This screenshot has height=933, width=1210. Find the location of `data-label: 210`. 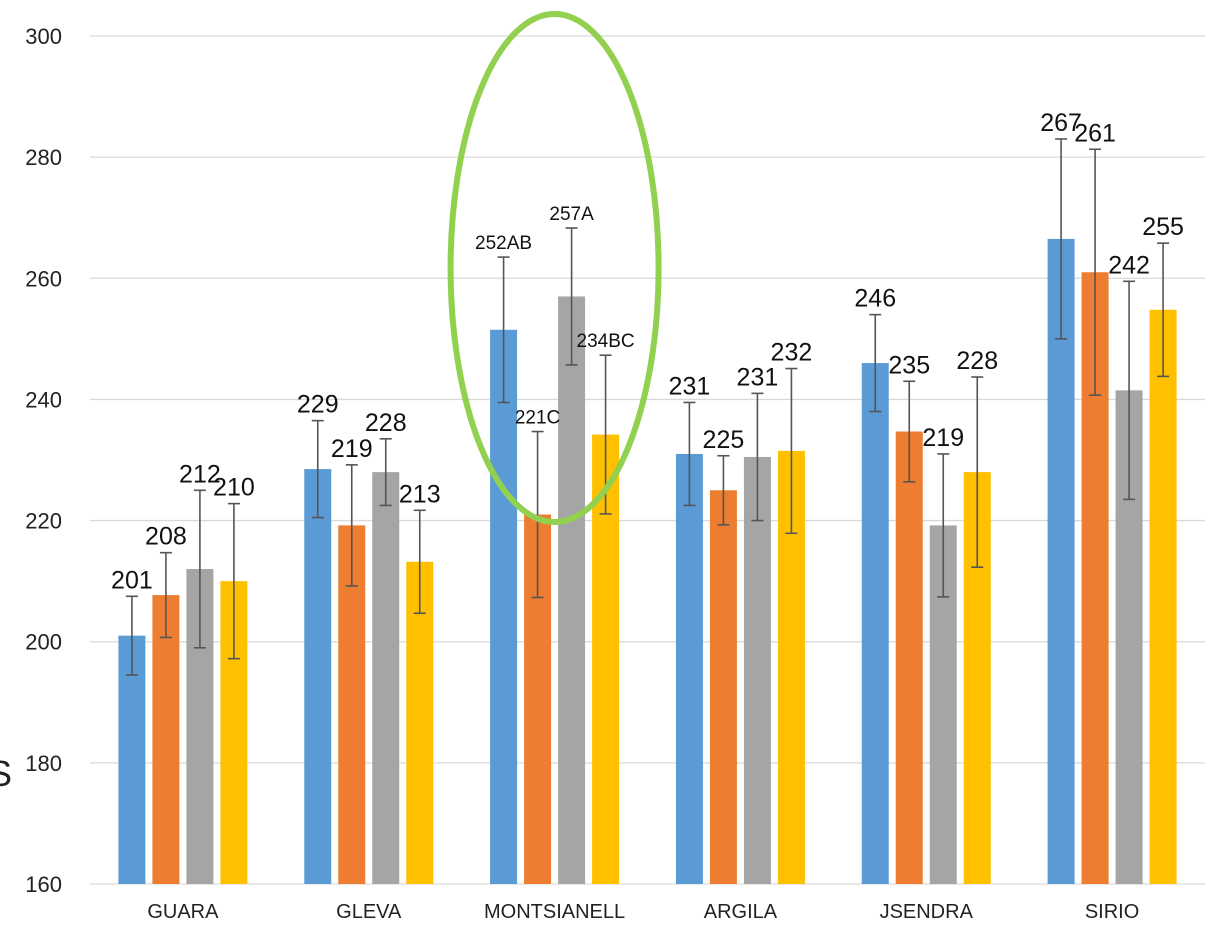

data-label: 210 is located at coordinates (234, 488).